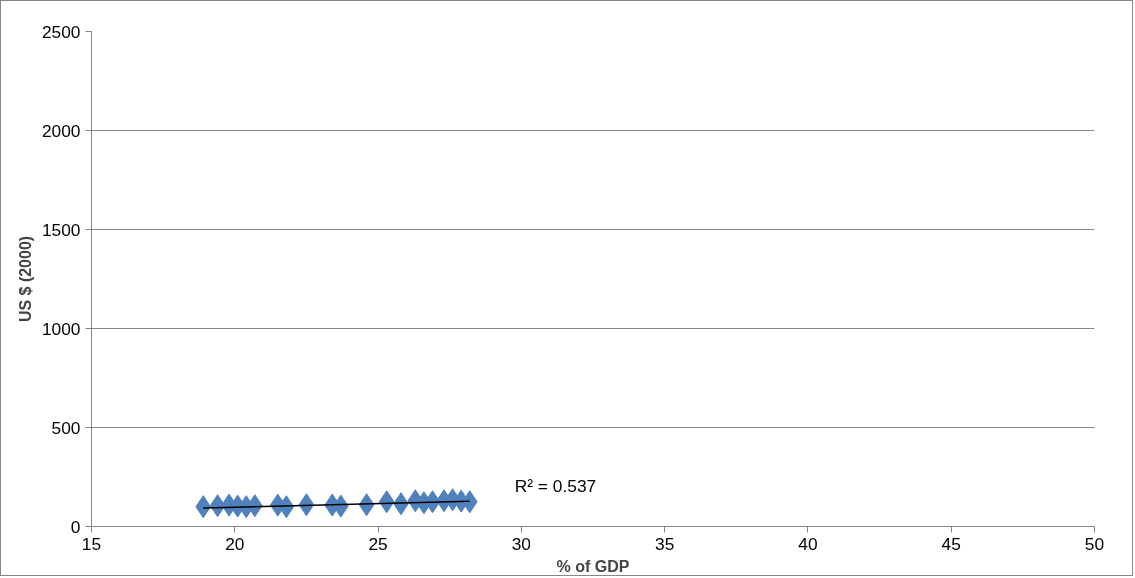 The width and height of the screenshot is (1135, 578). What do you see at coordinates (665, 543) in the screenshot?
I see `x-tick-label: 35` at bounding box center [665, 543].